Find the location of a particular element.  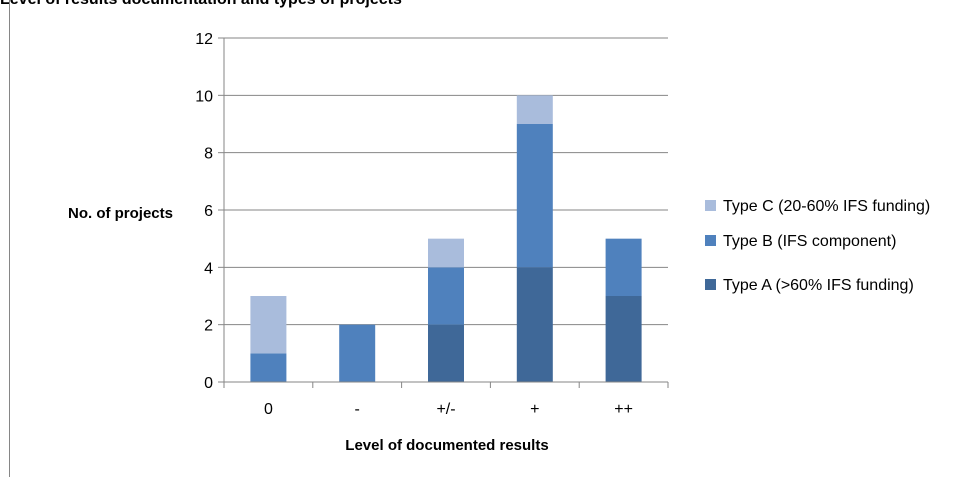

x-tick-label: +/- is located at coordinates (445, 409).